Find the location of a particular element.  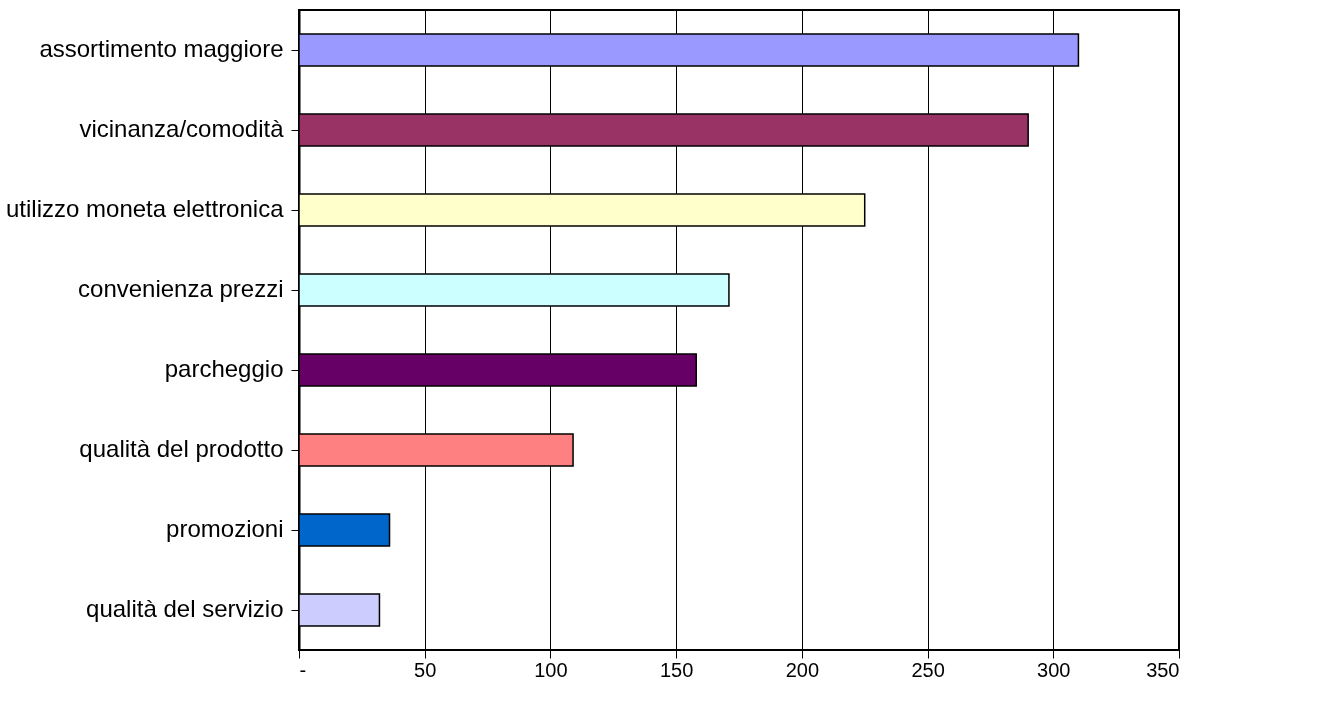

y-tick-label: convenienza prezzi is located at coordinates (181, 288).